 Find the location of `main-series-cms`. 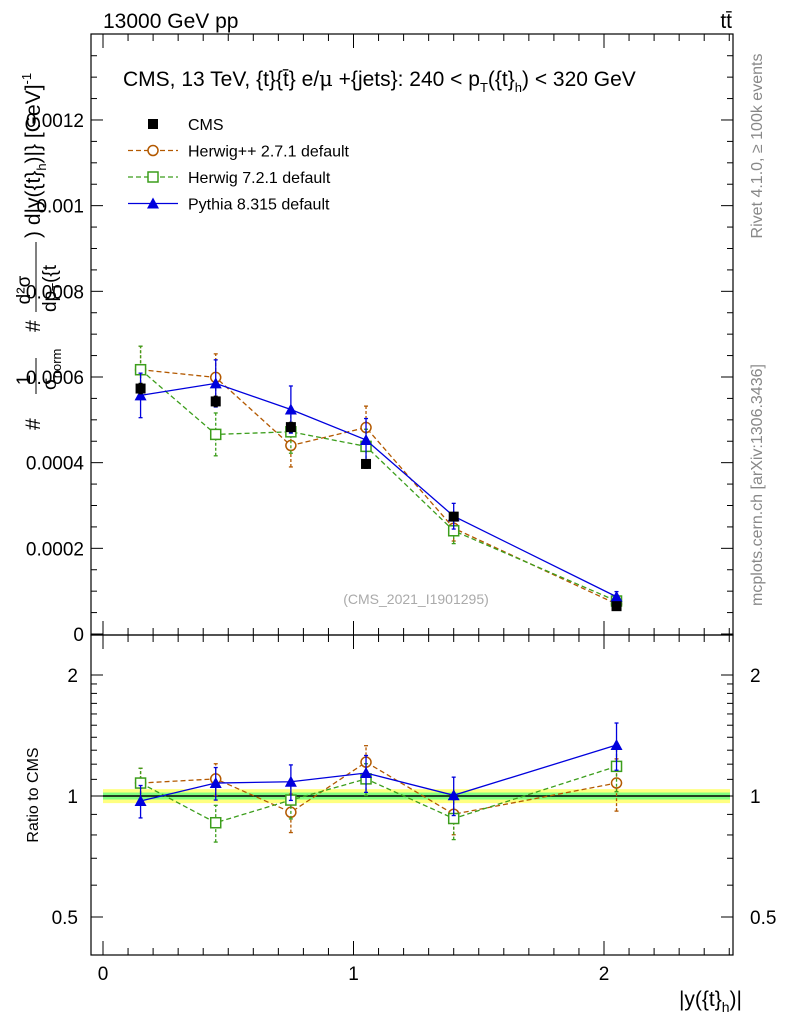

main-series-cms is located at coordinates (378, 497).